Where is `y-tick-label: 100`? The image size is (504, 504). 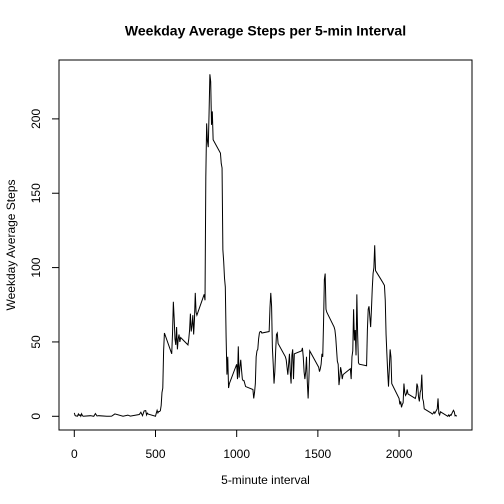
y-tick-label: 100 is located at coordinates (36, 267).